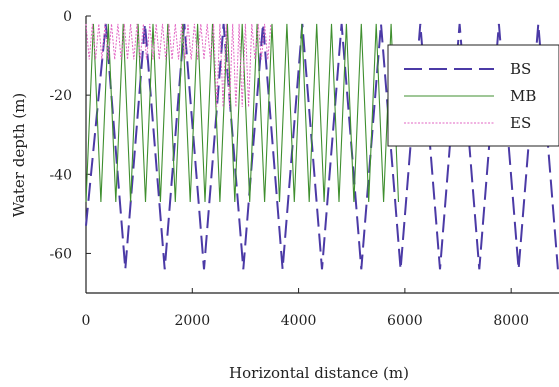 The height and width of the screenshot is (387, 559). Describe the element at coordinates (86, 321) in the screenshot. I see `x-tick-label: 0` at that location.